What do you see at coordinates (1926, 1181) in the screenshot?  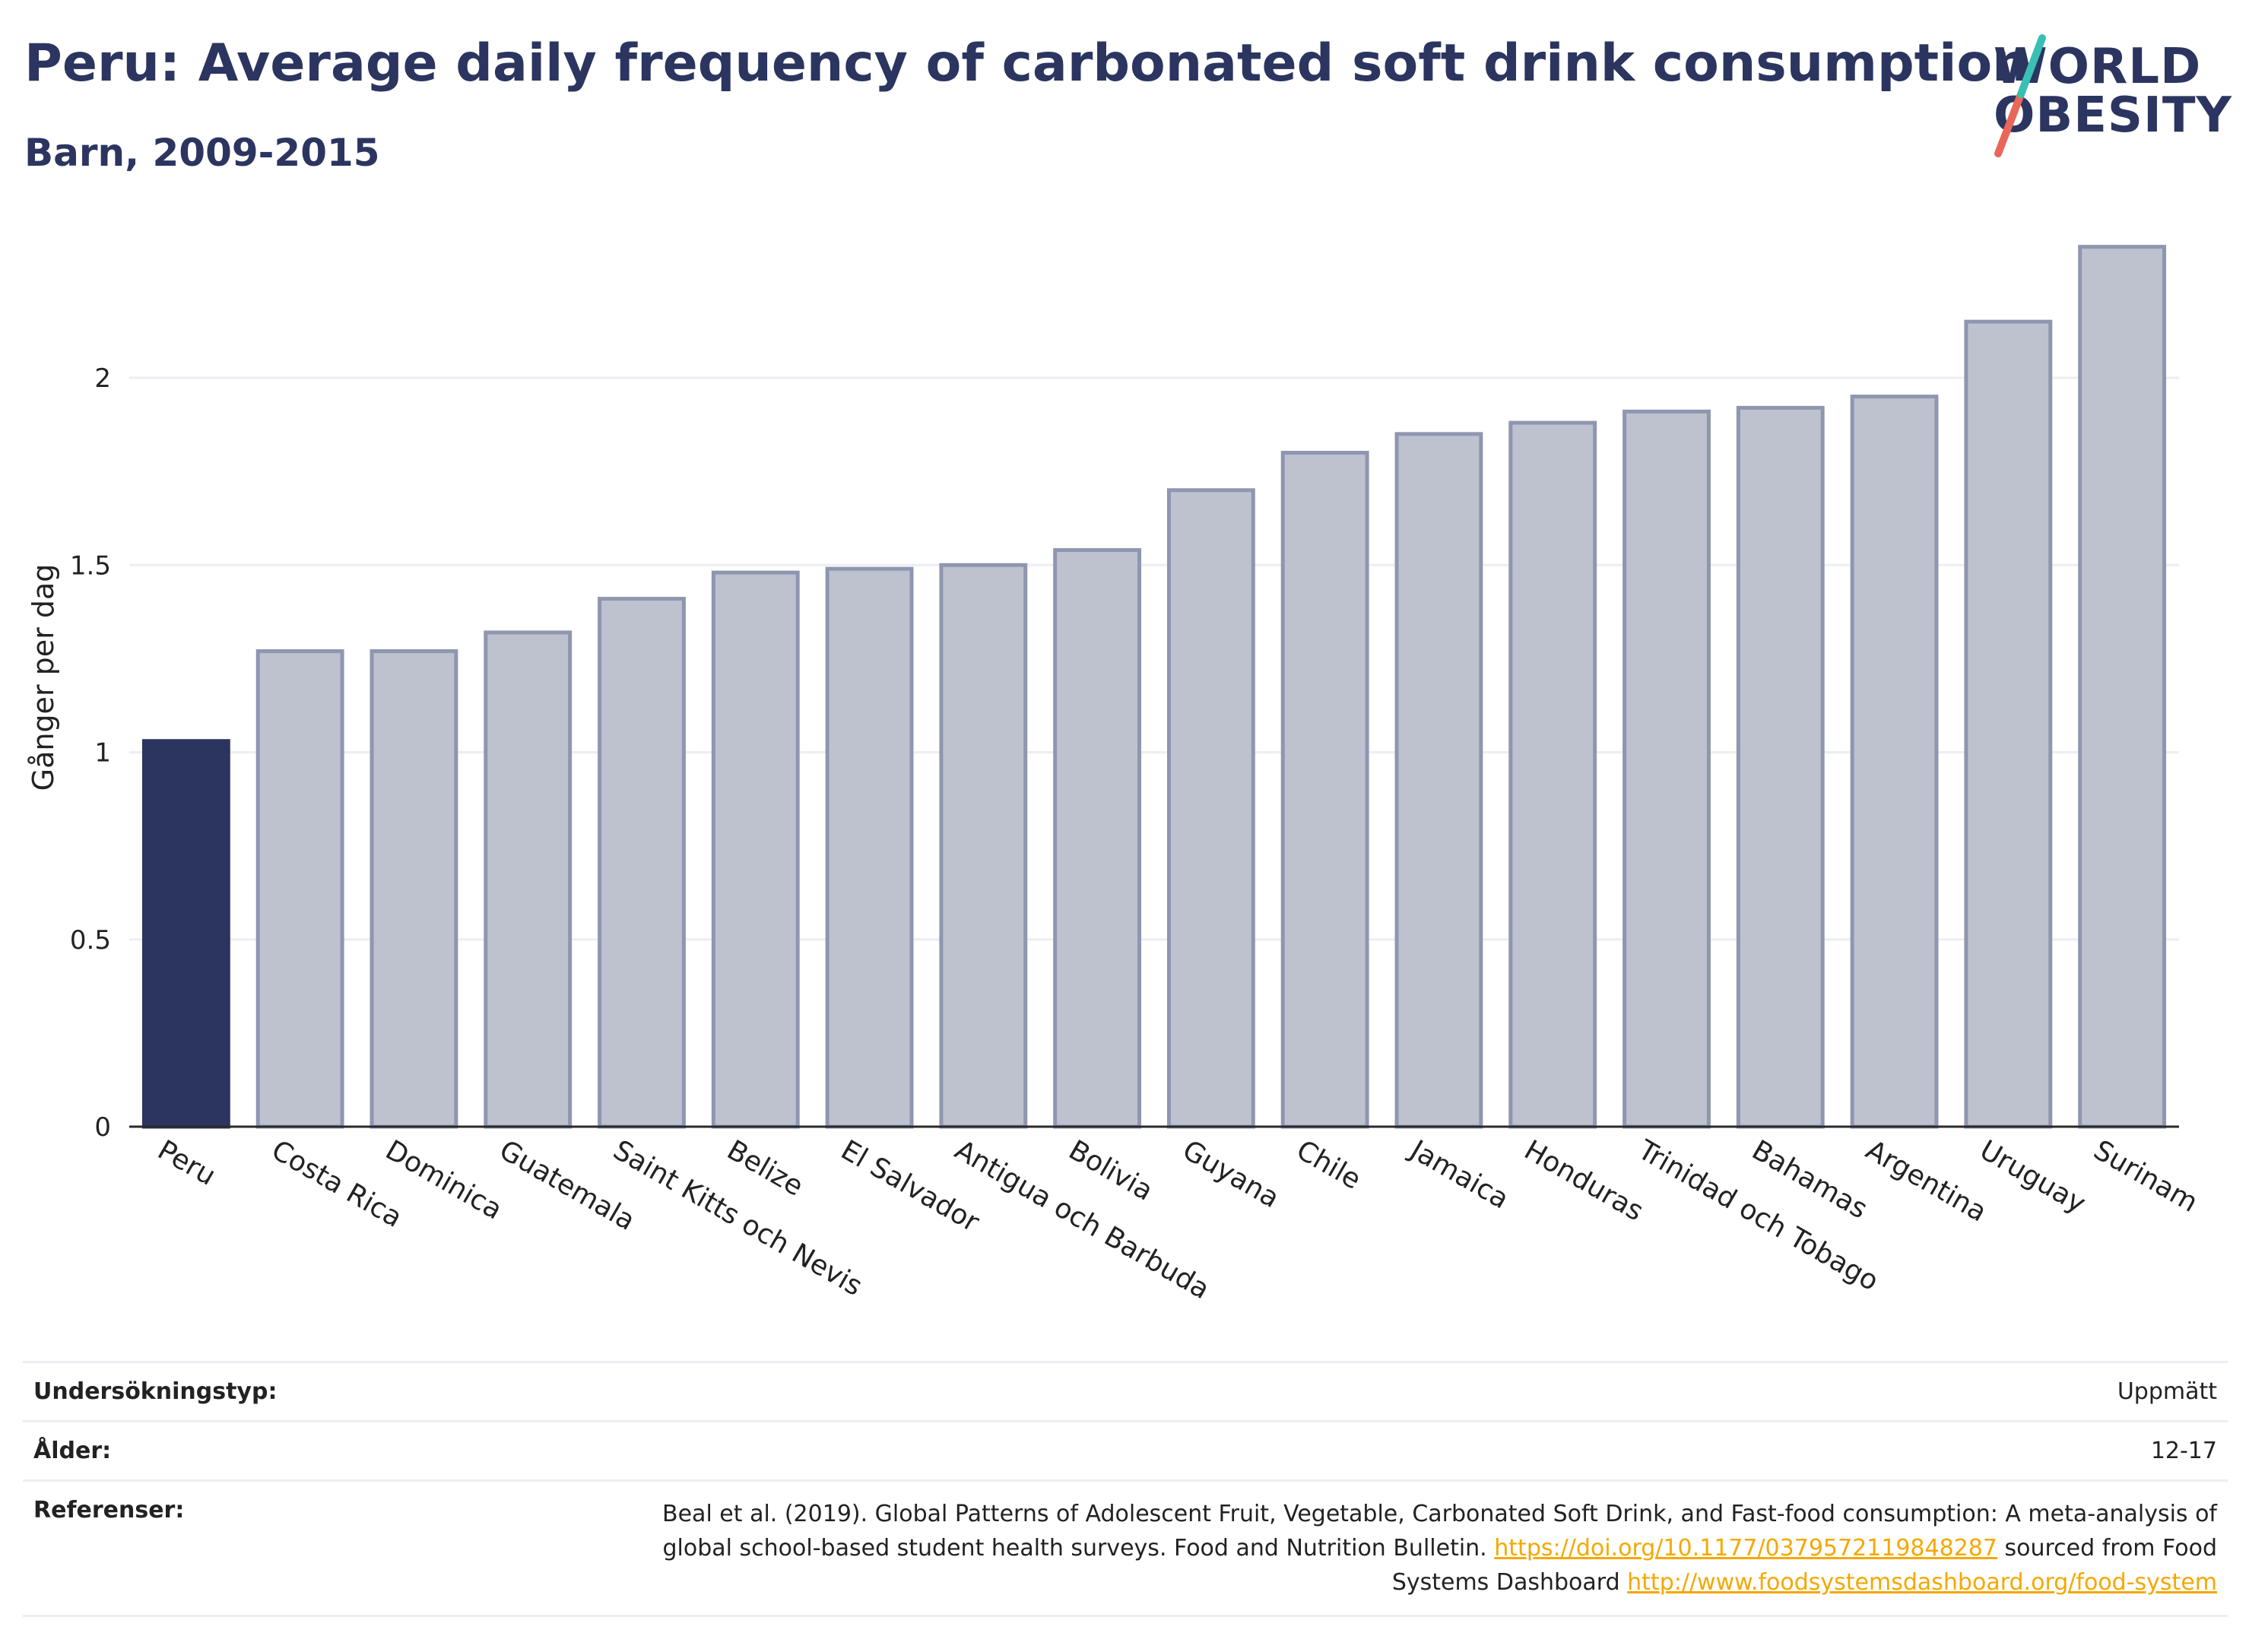 I see `x-tick-label: Argentina` at bounding box center [1926, 1181].